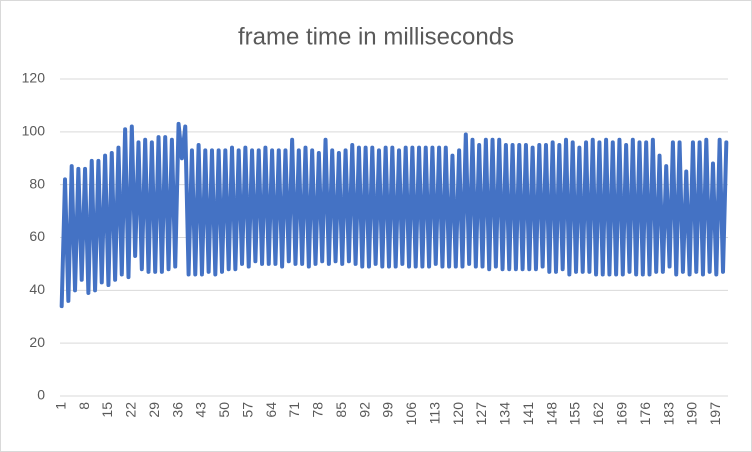  I want to click on x-tick-label: 22, so click(131, 410).